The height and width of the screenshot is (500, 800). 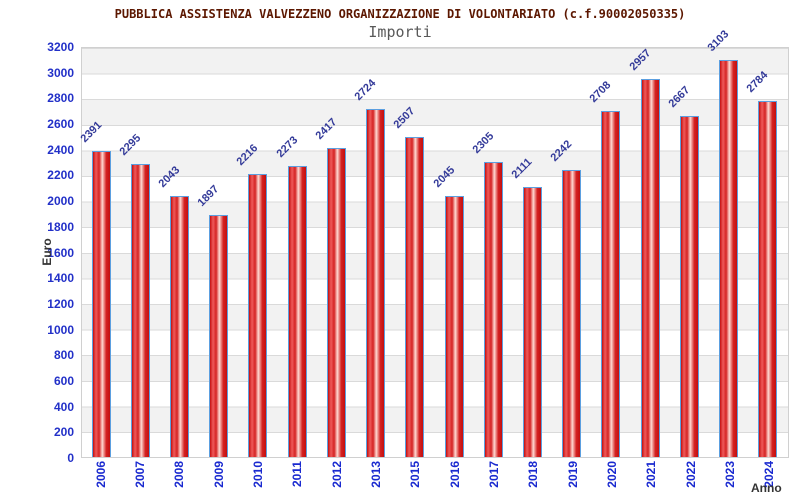 I want to click on y-tick-1200: 1200, so click(x=60, y=303).